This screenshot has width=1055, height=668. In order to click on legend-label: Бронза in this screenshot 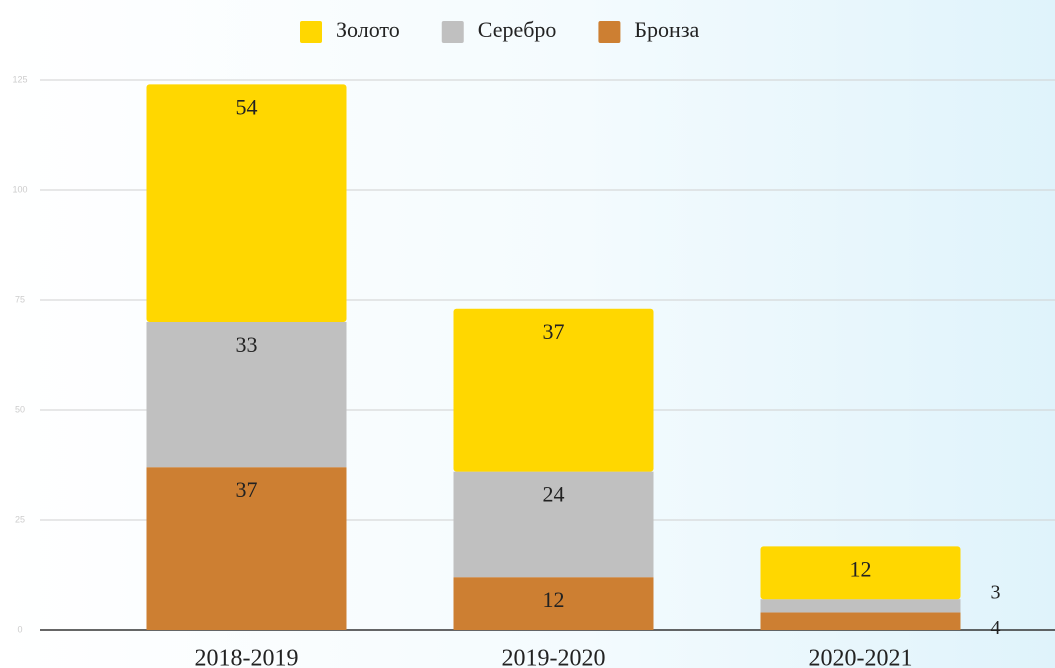, I will do `click(666, 29)`.